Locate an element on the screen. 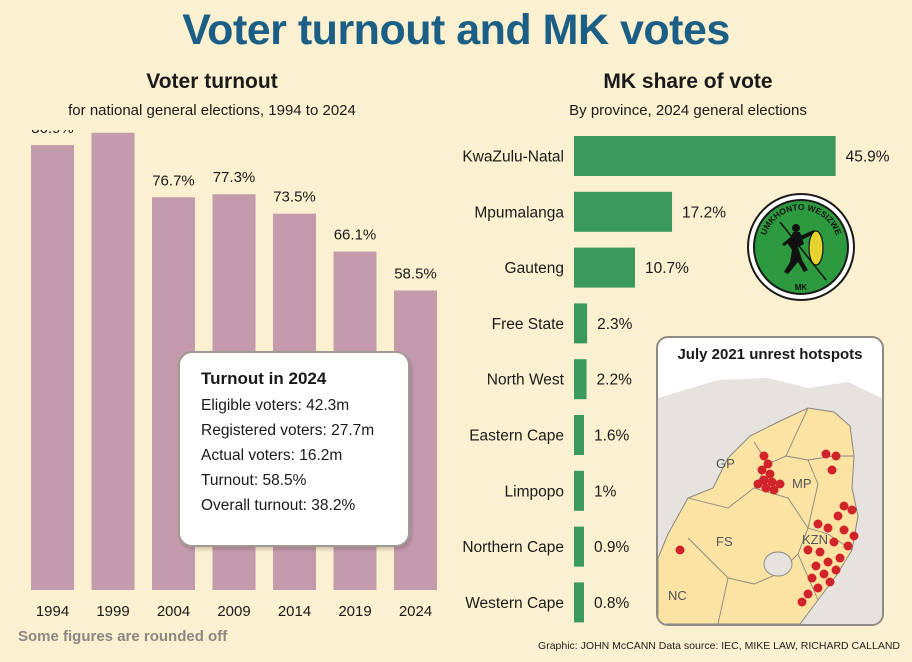  logo-green-disc is located at coordinates (801, 247).